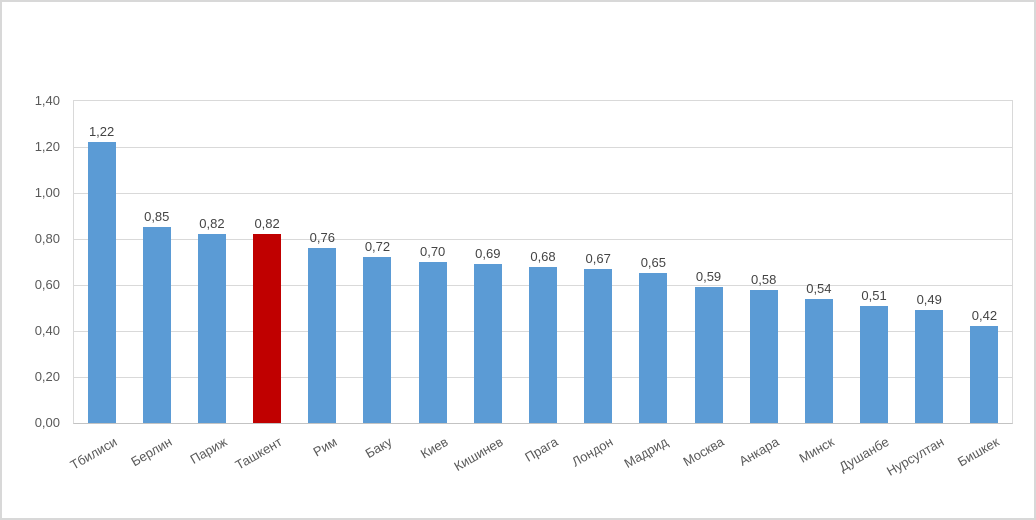 This screenshot has height=520, width=1036. What do you see at coordinates (267, 328) in the screenshot?
I see `bar-highlighted` at bounding box center [267, 328].